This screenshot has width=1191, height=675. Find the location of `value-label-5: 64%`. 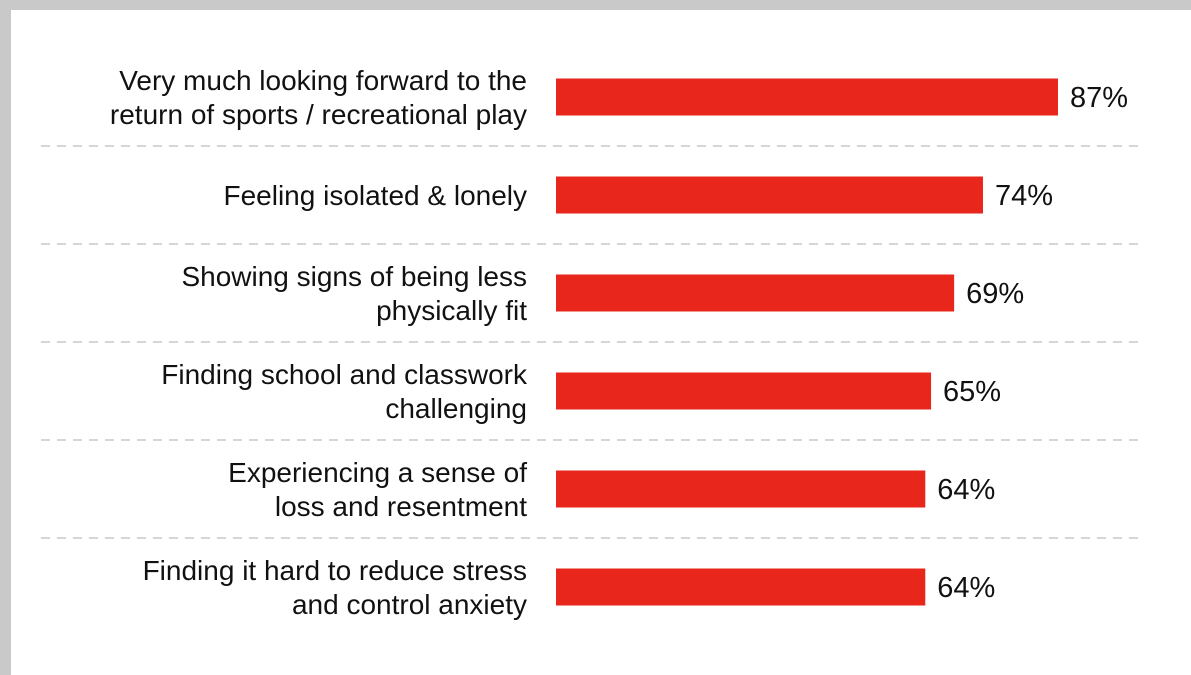

value-label-5: 64% is located at coordinates (966, 490).